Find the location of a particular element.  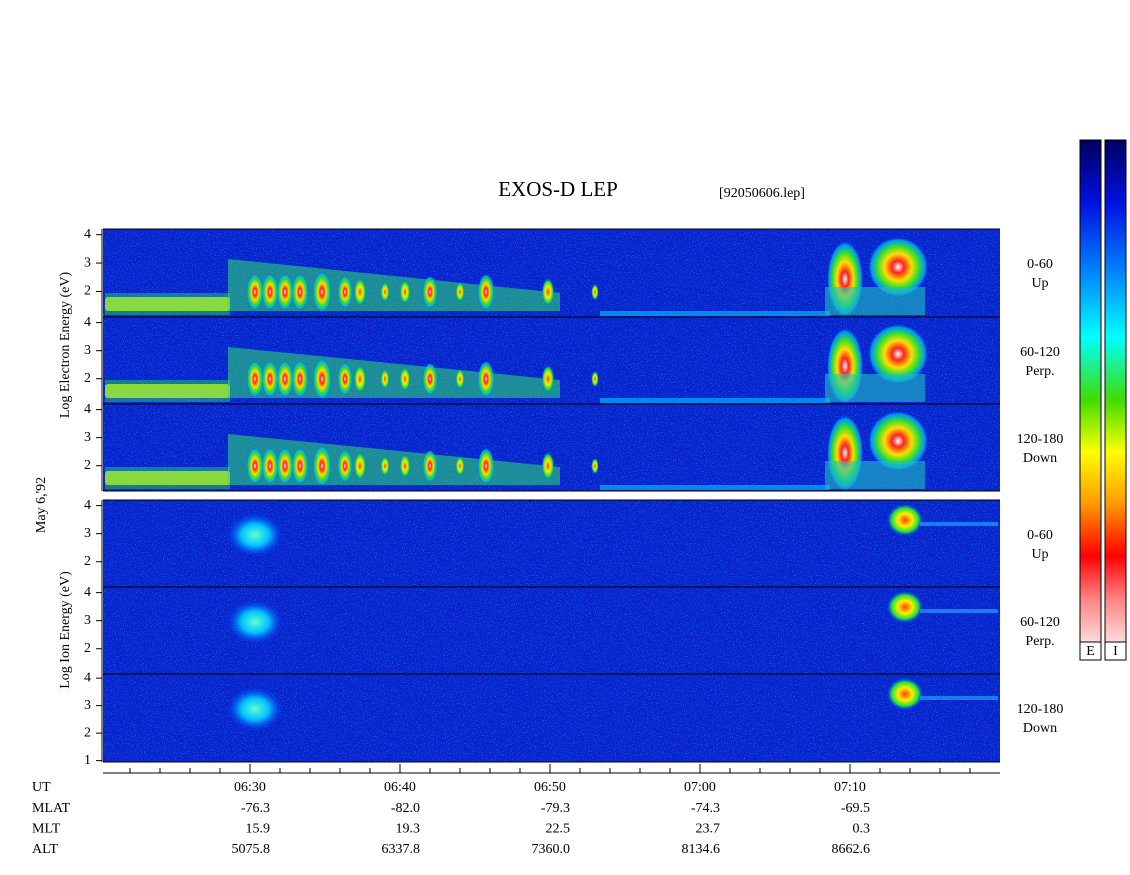

pitch-range: 60-120 is located at coordinates (1040, 352).